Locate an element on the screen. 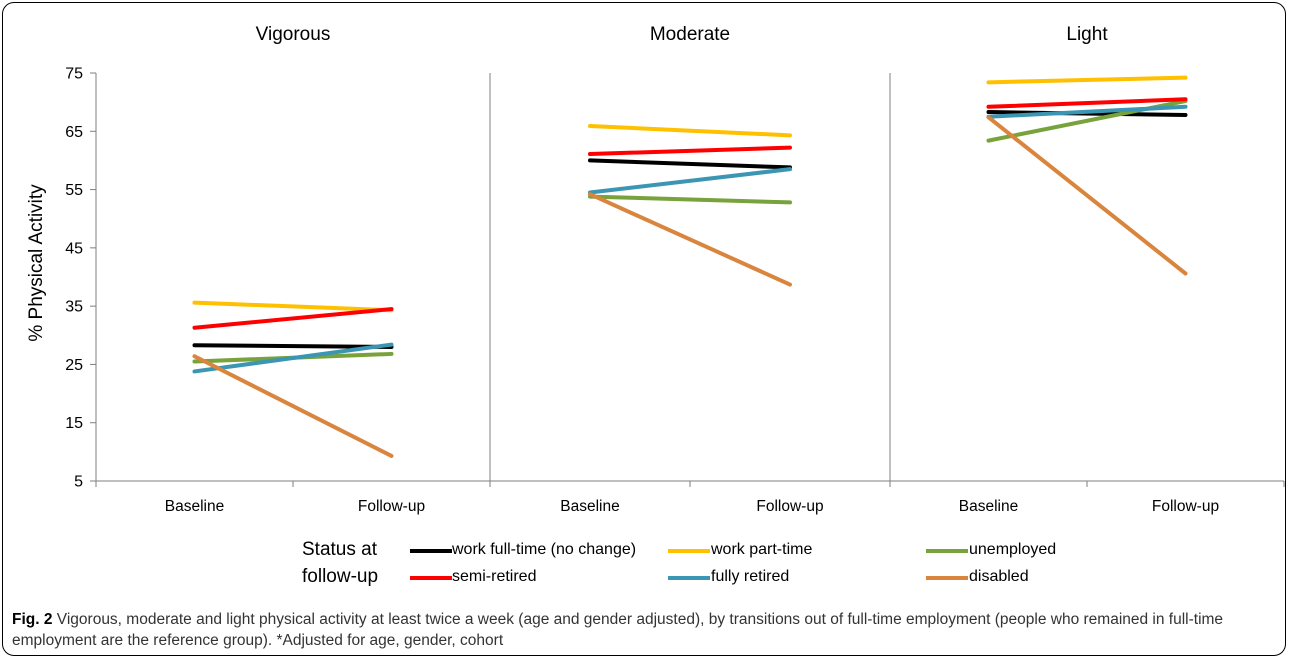 The width and height of the screenshot is (1290, 660). y-axis-title: % Physical Activity is located at coordinates (36, 263).